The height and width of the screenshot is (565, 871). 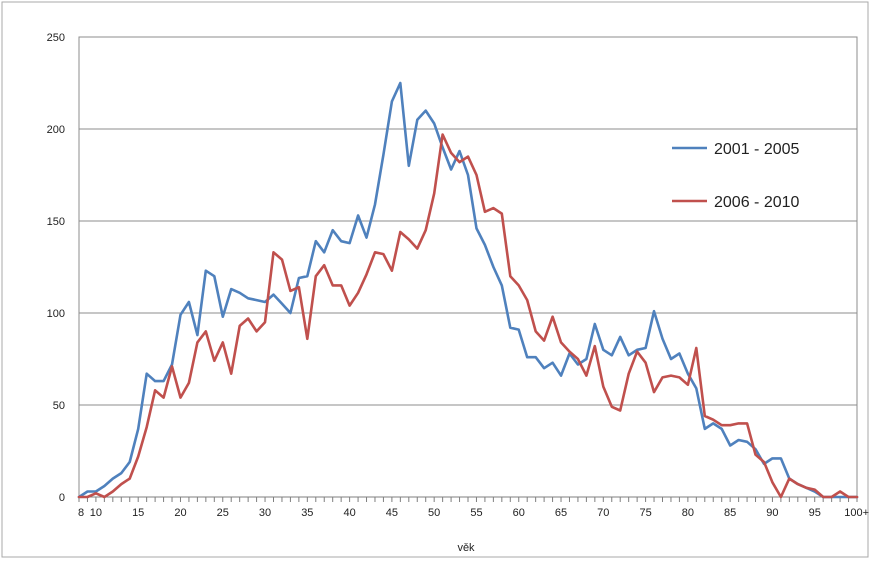 I want to click on legend-label: 2006 - 2010, so click(x=757, y=202).